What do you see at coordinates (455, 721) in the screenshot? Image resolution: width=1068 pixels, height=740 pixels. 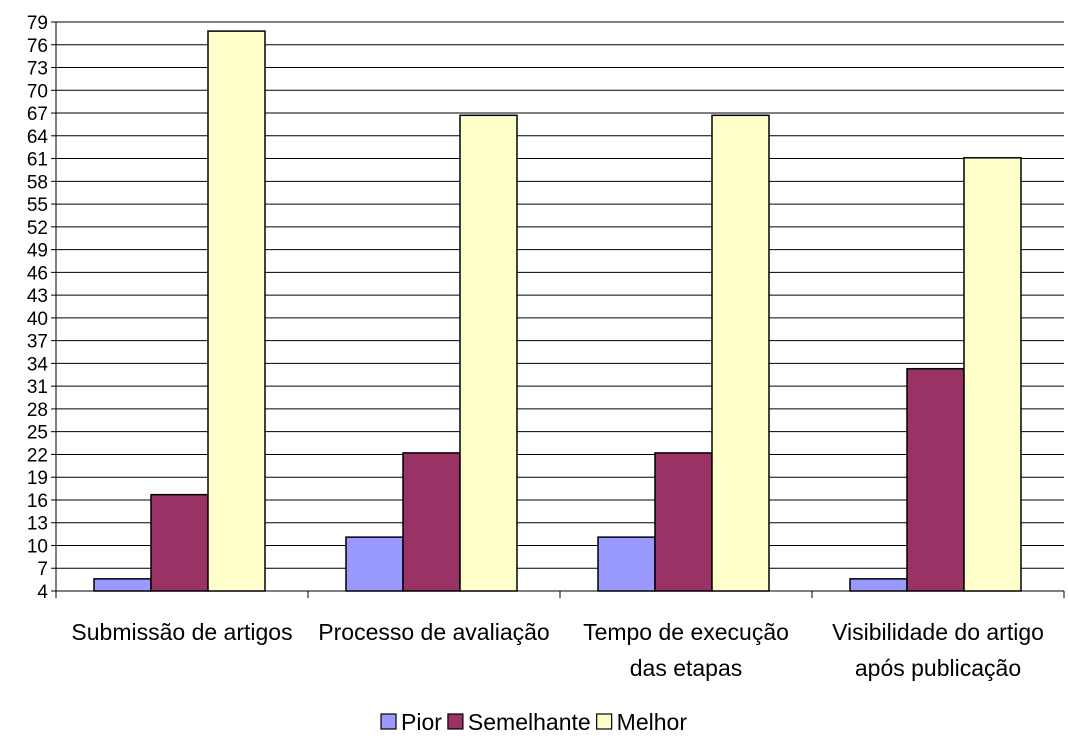 I see `legend-swatch-semelhante` at bounding box center [455, 721].